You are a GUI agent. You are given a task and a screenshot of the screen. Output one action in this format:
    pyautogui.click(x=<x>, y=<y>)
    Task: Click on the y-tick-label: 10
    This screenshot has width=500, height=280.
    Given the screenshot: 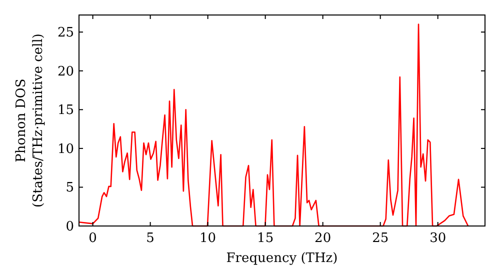 What is the action you would take?
    pyautogui.click(x=65, y=149)
    